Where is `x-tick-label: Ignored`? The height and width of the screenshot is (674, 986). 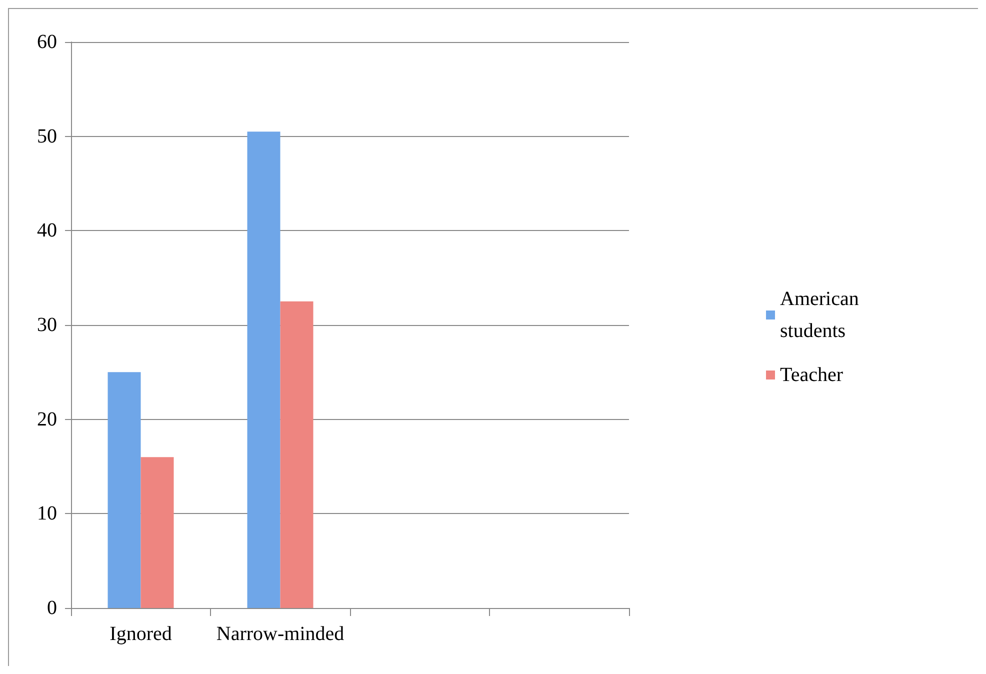
x-tick-label: Ignored is located at coordinates (141, 634).